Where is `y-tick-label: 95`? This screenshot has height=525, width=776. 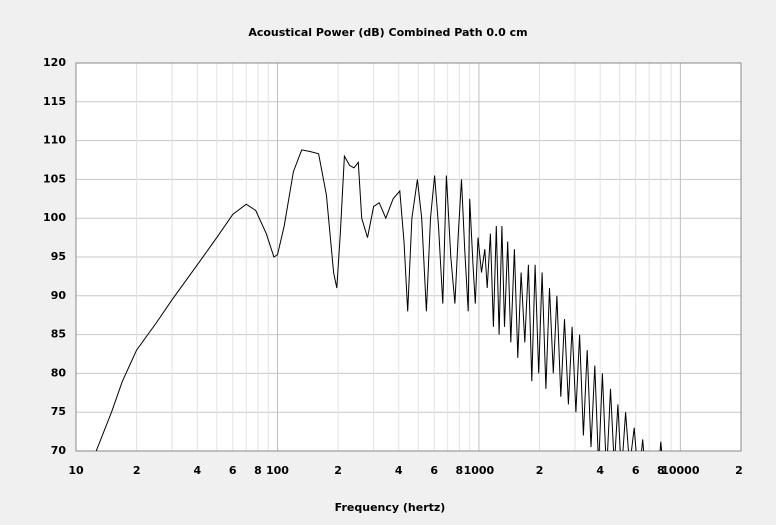
y-tick-label: 95 is located at coordinates (58, 256).